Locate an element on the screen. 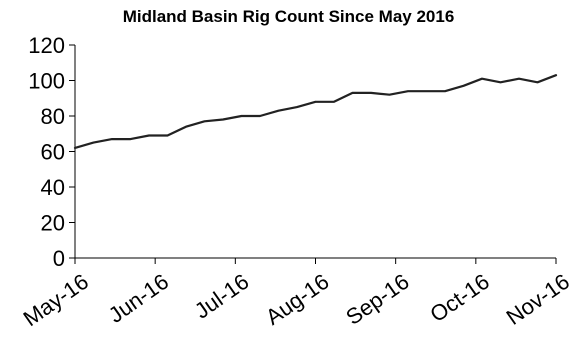 This screenshot has height=363, width=577. y-tick-label: 20 is located at coordinates (53, 223).